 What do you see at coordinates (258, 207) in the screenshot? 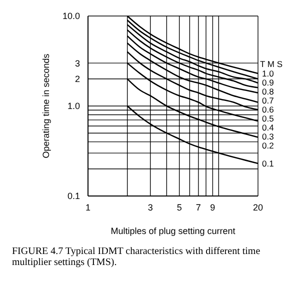
I see `x-tick-label: 20` at bounding box center [258, 207].